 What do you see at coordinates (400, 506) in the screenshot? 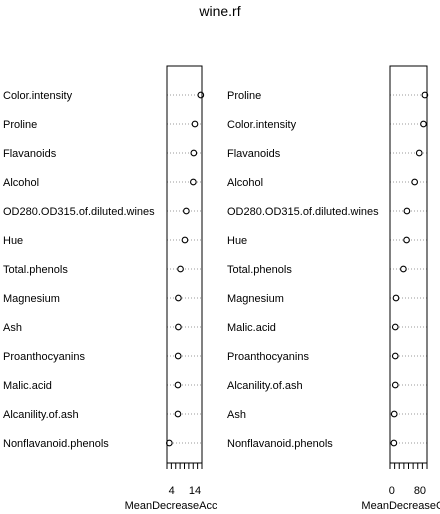
I see `x-axis-label: MeanDecreaseGini` at bounding box center [400, 506].